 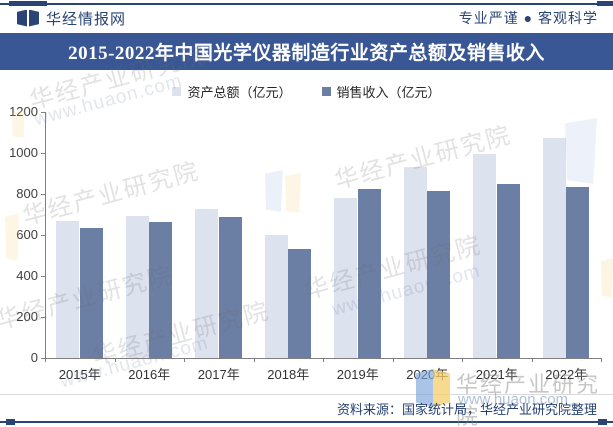 I want to click on chart-title: 2015-2022年中国光学仪器制造行业资产总额及销售收入, so click(x=306, y=53).